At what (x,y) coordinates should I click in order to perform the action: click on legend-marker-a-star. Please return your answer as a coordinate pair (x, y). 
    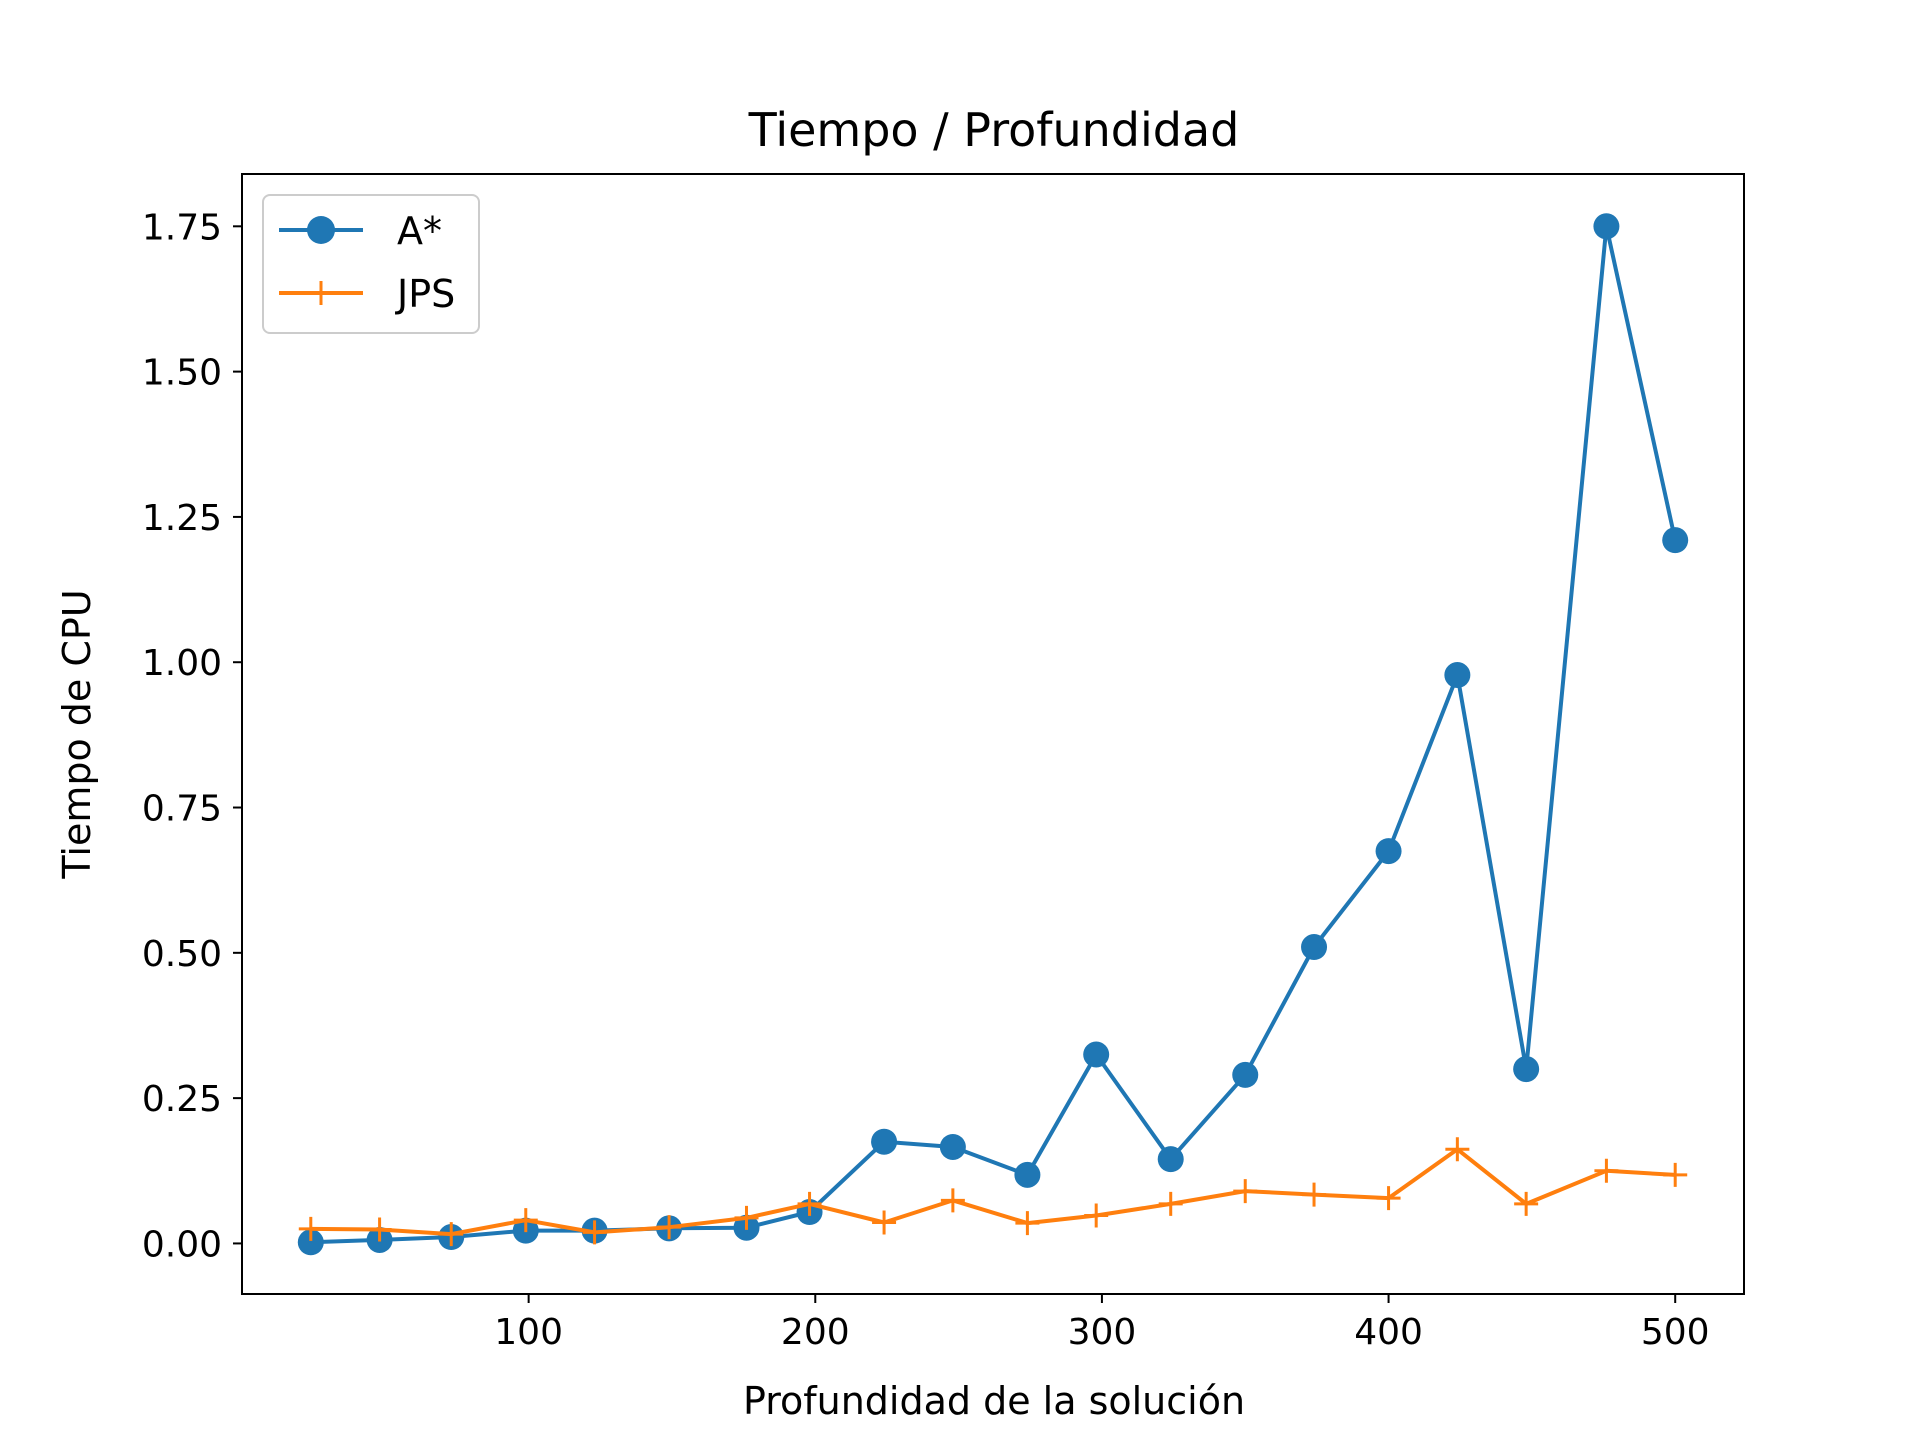
    Looking at the image, I should click on (321, 230).